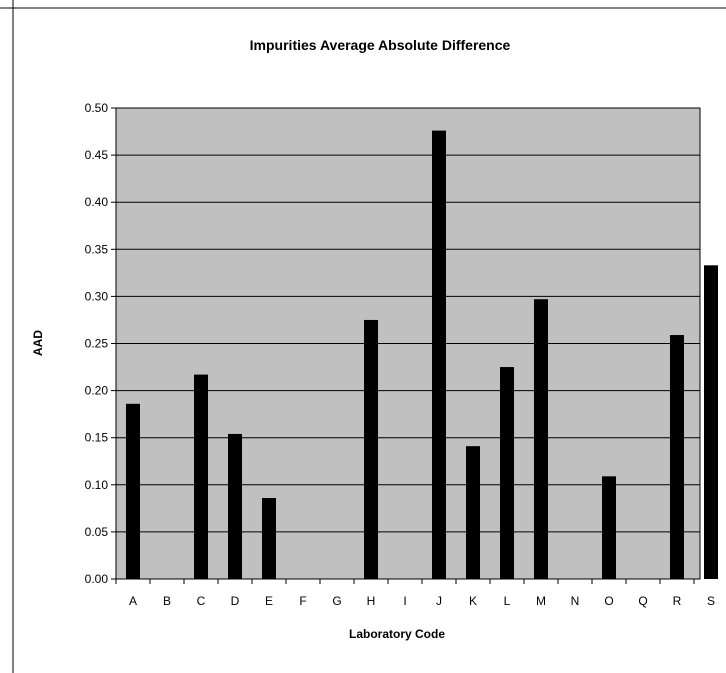 The width and height of the screenshot is (726, 673). Describe the element at coordinates (97, 155) in the screenshot. I see `y-tick-label: 0.45` at that location.